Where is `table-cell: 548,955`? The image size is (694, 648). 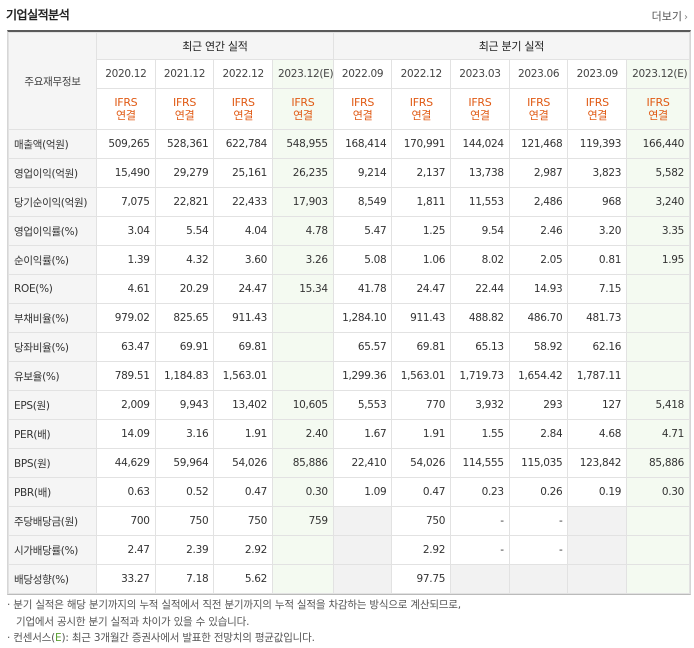
table-cell: 548,955 is located at coordinates (303, 144).